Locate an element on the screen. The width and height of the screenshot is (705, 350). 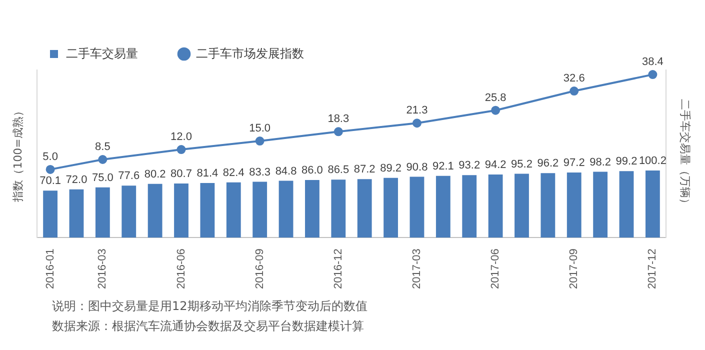
x-tick-label: 2016-09 is located at coordinates (260, 269).